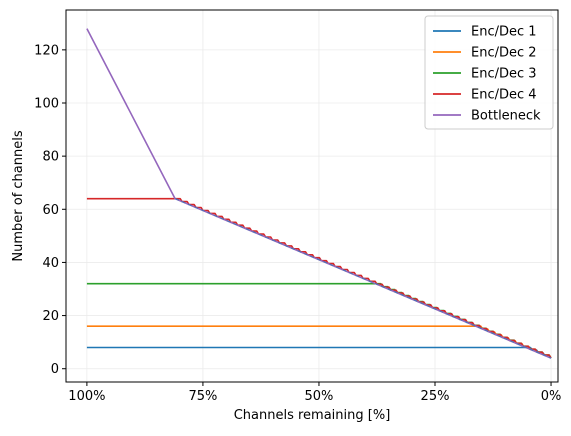  Describe the element at coordinates (504, 32) in the screenshot. I see `legend-entry: Enc/Dec 1` at that location.